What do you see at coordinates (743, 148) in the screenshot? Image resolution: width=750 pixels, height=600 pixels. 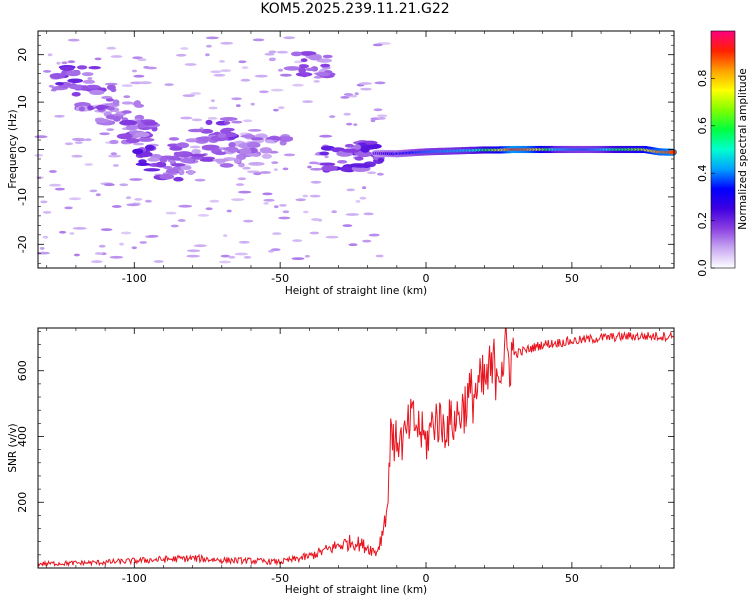 I see `colorbar-label: Normalized spectral amplitude` at bounding box center [743, 148].